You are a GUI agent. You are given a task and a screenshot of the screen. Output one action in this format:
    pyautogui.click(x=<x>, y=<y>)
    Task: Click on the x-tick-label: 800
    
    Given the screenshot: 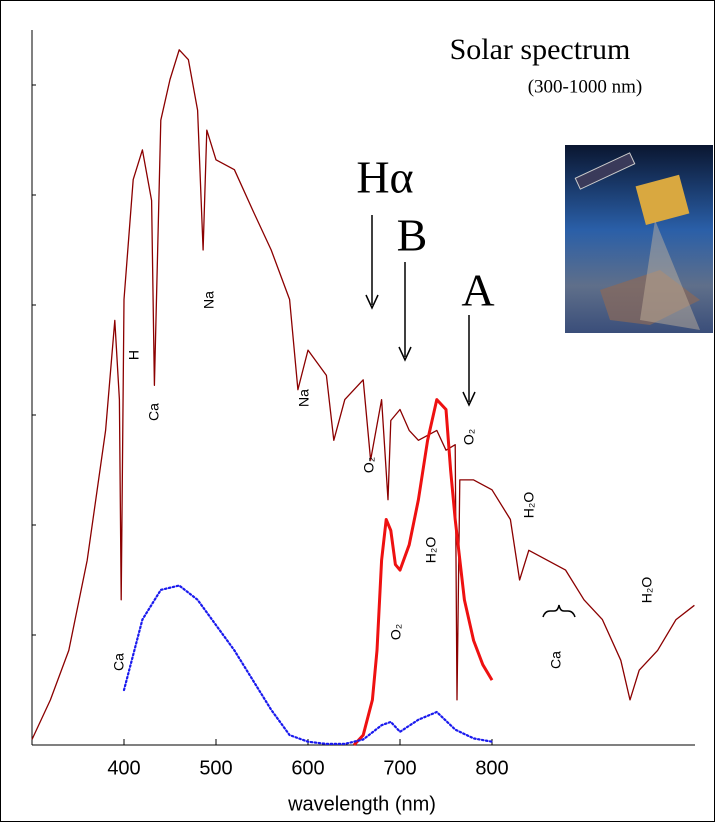 What is the action you would take?
    pyautogui.click(x=491, y=768)
    